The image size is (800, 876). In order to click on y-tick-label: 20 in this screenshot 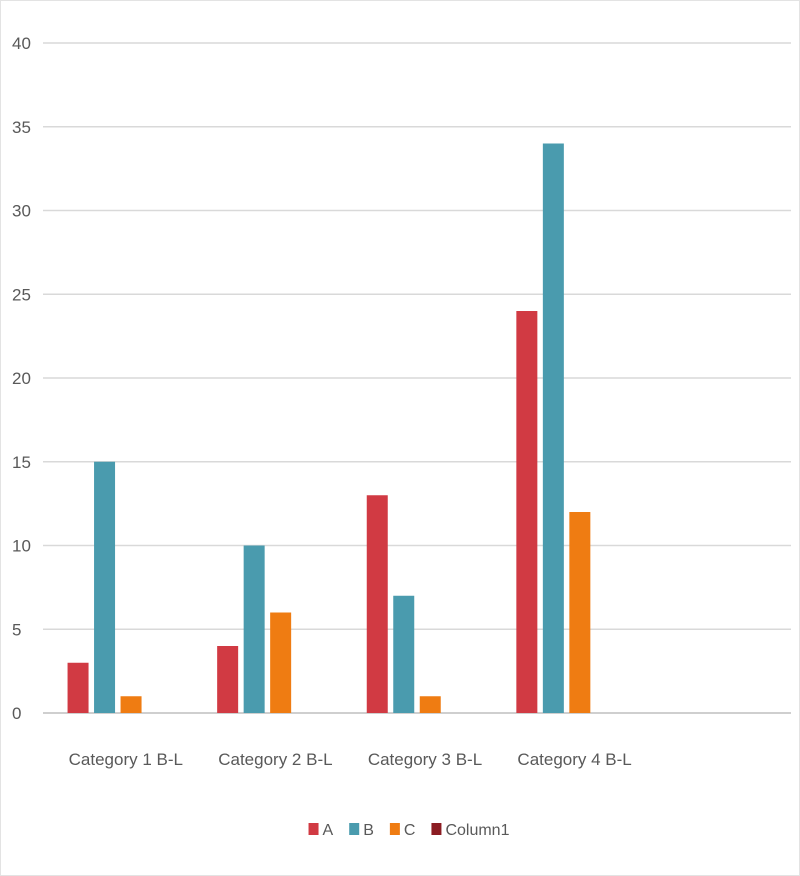, I will do `click(21, 378)`.